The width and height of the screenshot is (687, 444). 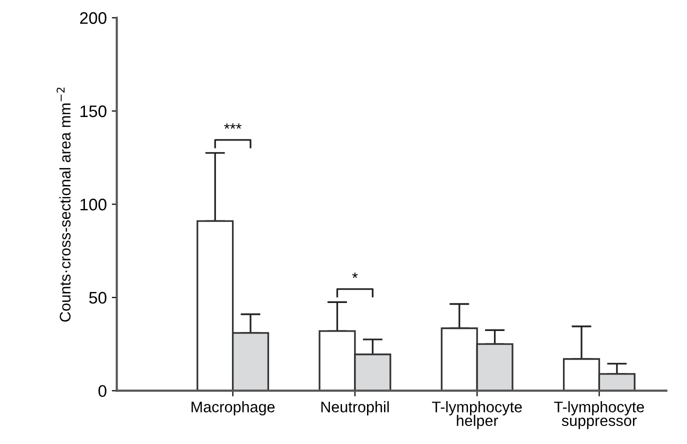 What do you see at coordinates (233, 408) in the screenshot?
I see `x-tick-label: Macrophage` at bounding box center [233, 408].